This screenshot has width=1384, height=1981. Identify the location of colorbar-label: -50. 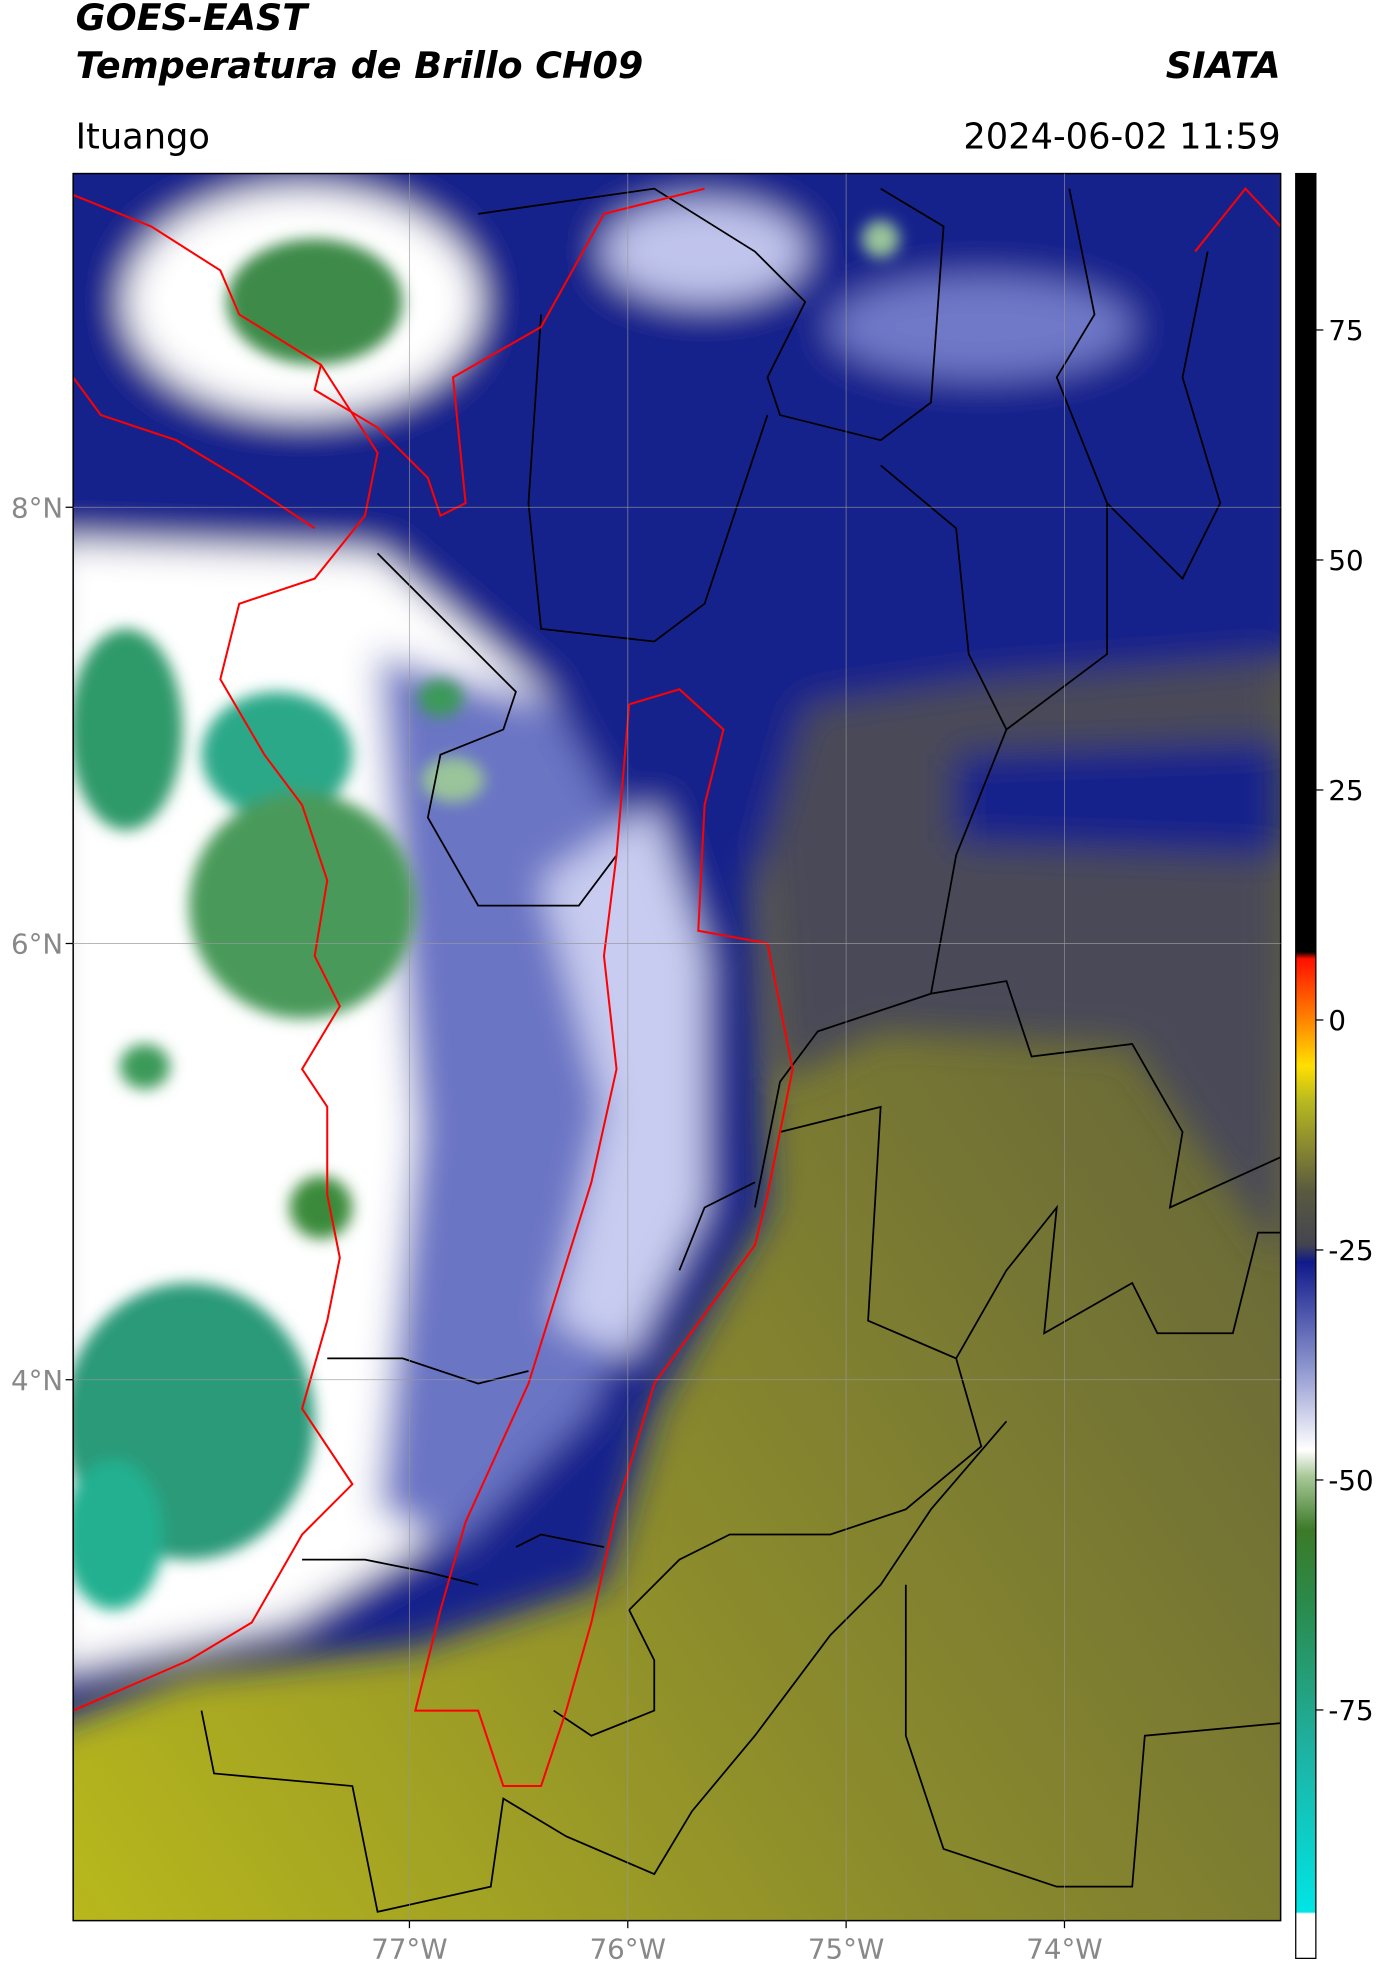
(1350, 1480).